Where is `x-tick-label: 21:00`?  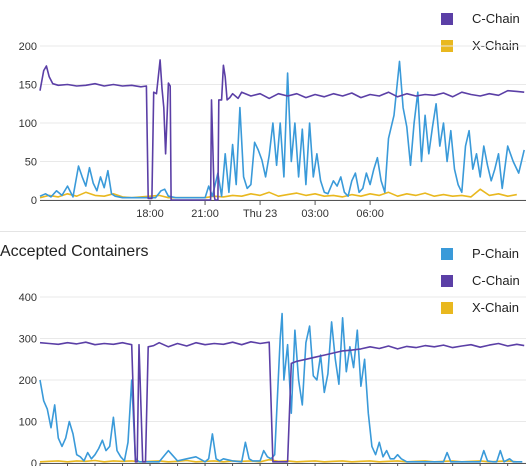 x-tick-label: 21:00 is located at coordinates (205, 214).